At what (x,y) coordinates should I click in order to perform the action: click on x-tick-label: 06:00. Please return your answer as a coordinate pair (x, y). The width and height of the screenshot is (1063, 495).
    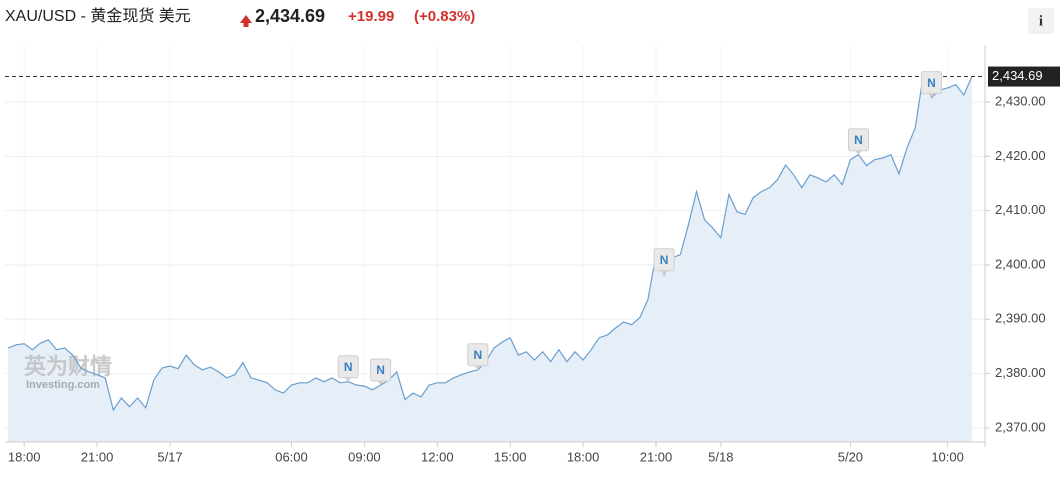
    Looking at the image, I should click on (291, 456).